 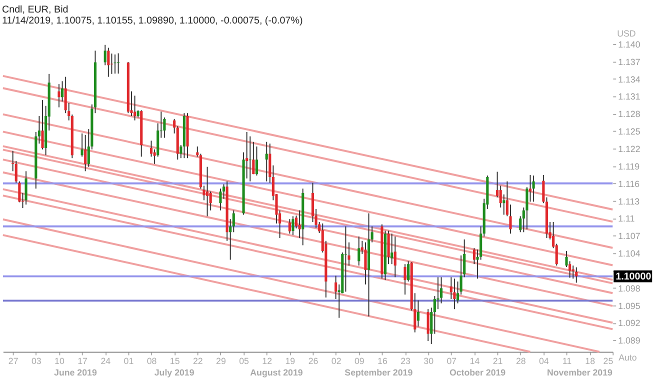 I want to click on chart-subtitle: 11/14/2019, 1.10075, 1.10155, 1.09890, 1.10000, -0.00075, (-0.07%), so click(x=152, y=20).